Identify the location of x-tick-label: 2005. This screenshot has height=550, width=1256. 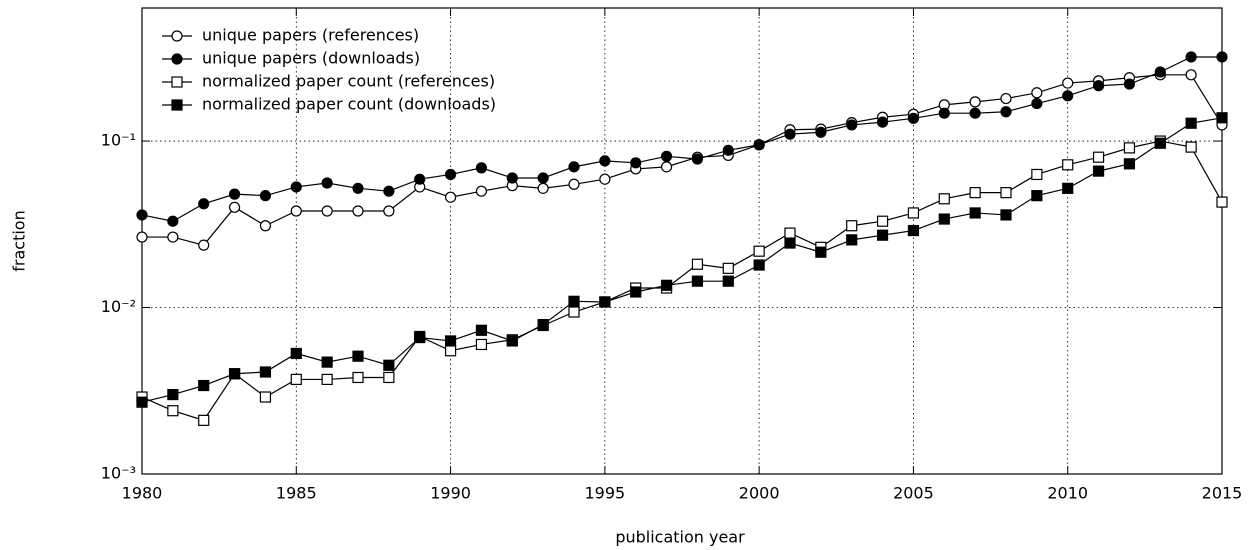
(913, 493).